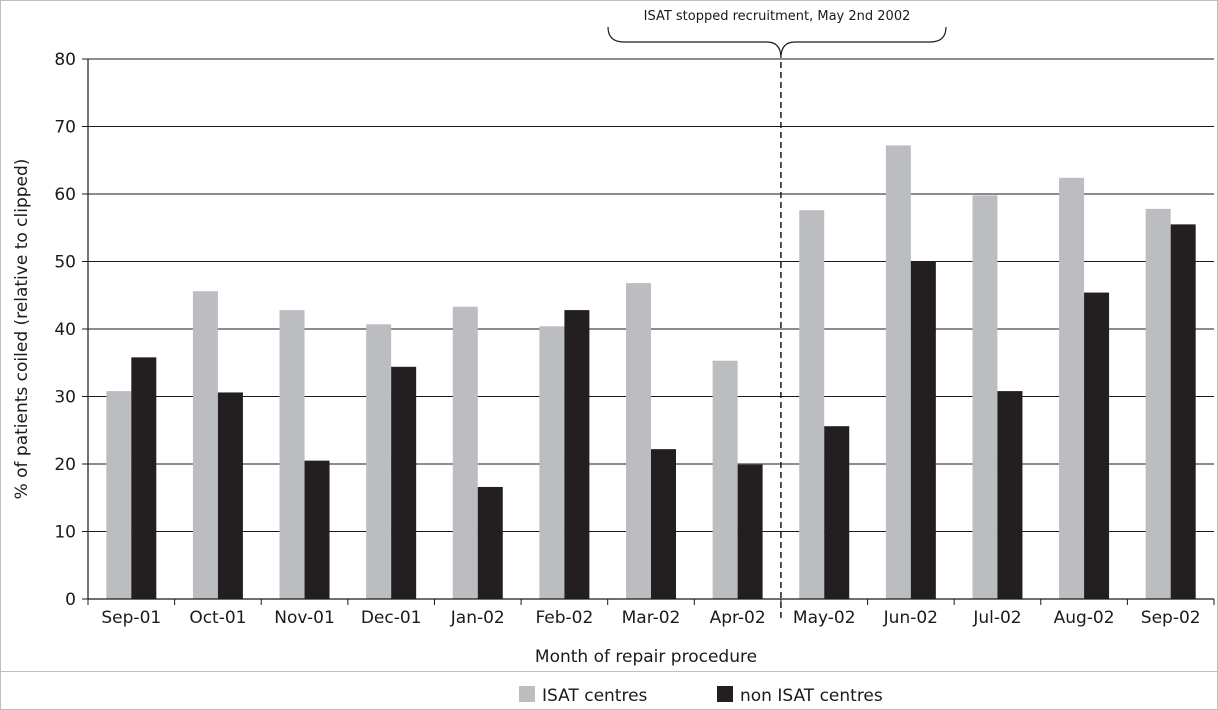 The width and height of the screenshot is (1218, 710). What do you see at coordinates (996, 618) in the screenshot?
I see `x-tick-label: Jul-02` at bounding box center [996, 618].